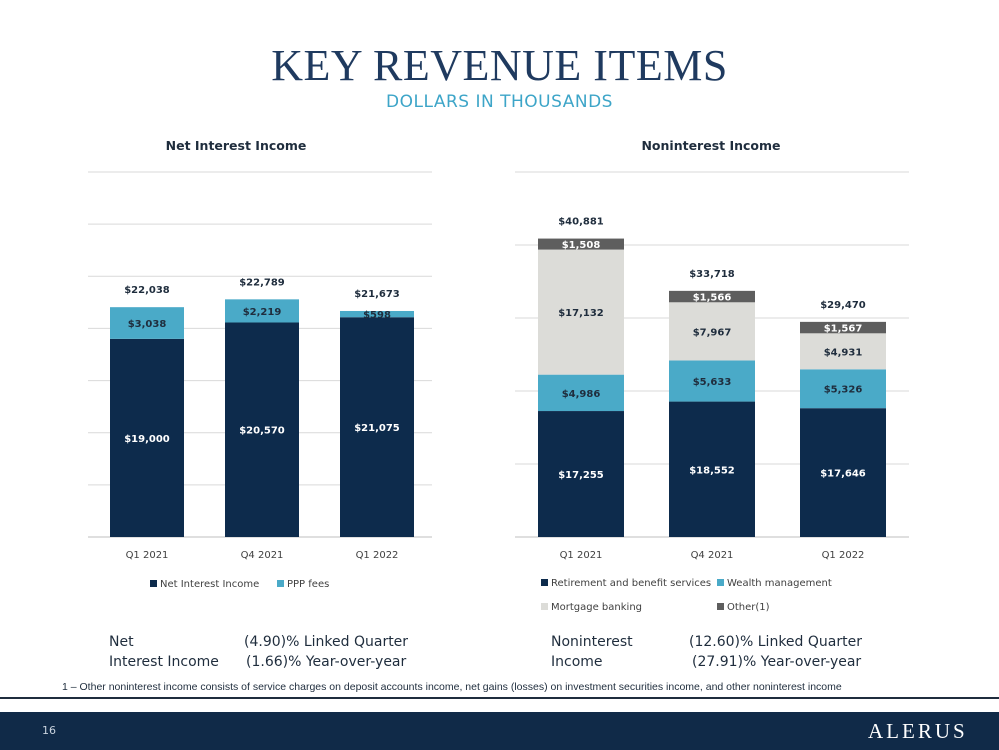 The width and height of the screenshot is (999, 750). What do you see at coordinates (49, 730) in the screenshot?
I see `page-number: 16` at bounding box center [49, 730].